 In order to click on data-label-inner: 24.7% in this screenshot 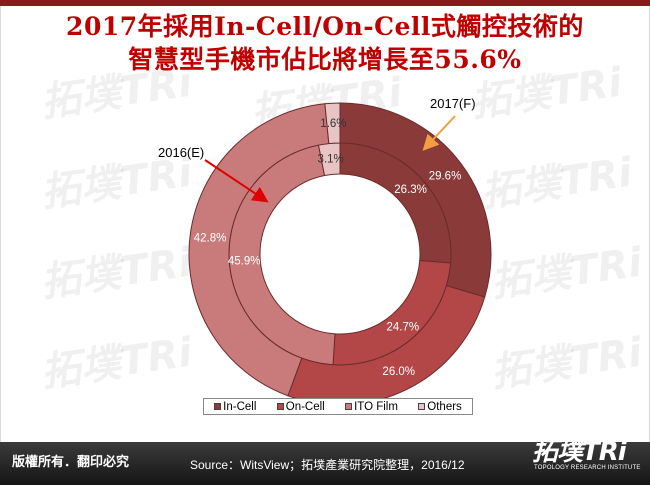, I will do `click(402, 328)`.